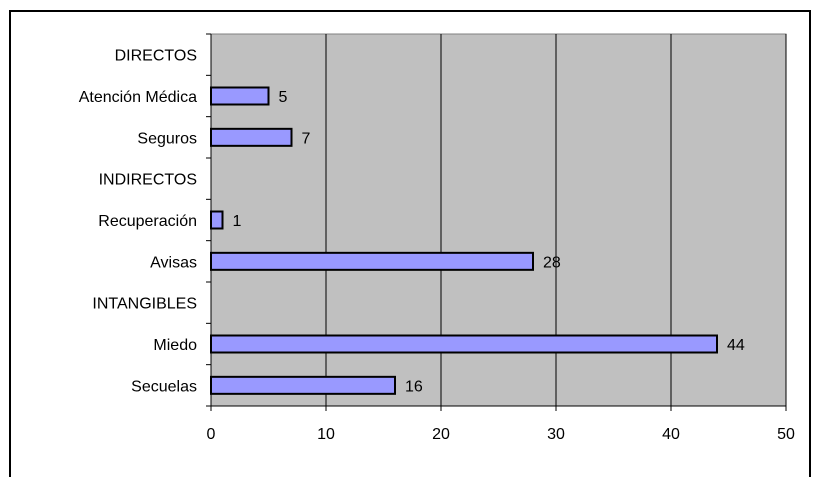 The height and width of the screenshot is (477, 815). I want to click on x-tick-label: 0, so click(211, 434).